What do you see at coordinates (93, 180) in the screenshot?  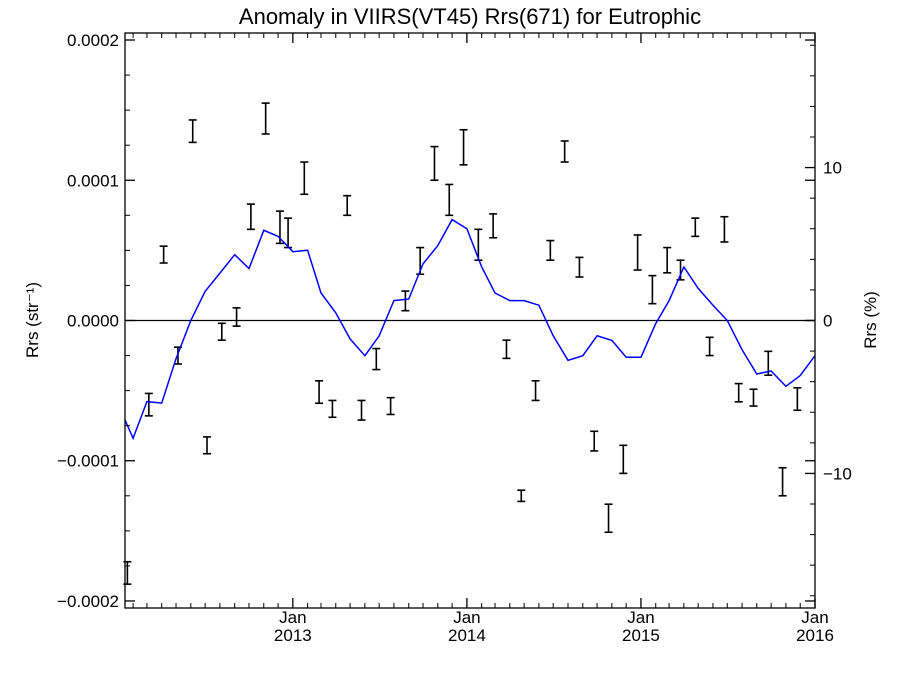 I see `y-tick-label: 0.0001` at bounding box center [93, 180].